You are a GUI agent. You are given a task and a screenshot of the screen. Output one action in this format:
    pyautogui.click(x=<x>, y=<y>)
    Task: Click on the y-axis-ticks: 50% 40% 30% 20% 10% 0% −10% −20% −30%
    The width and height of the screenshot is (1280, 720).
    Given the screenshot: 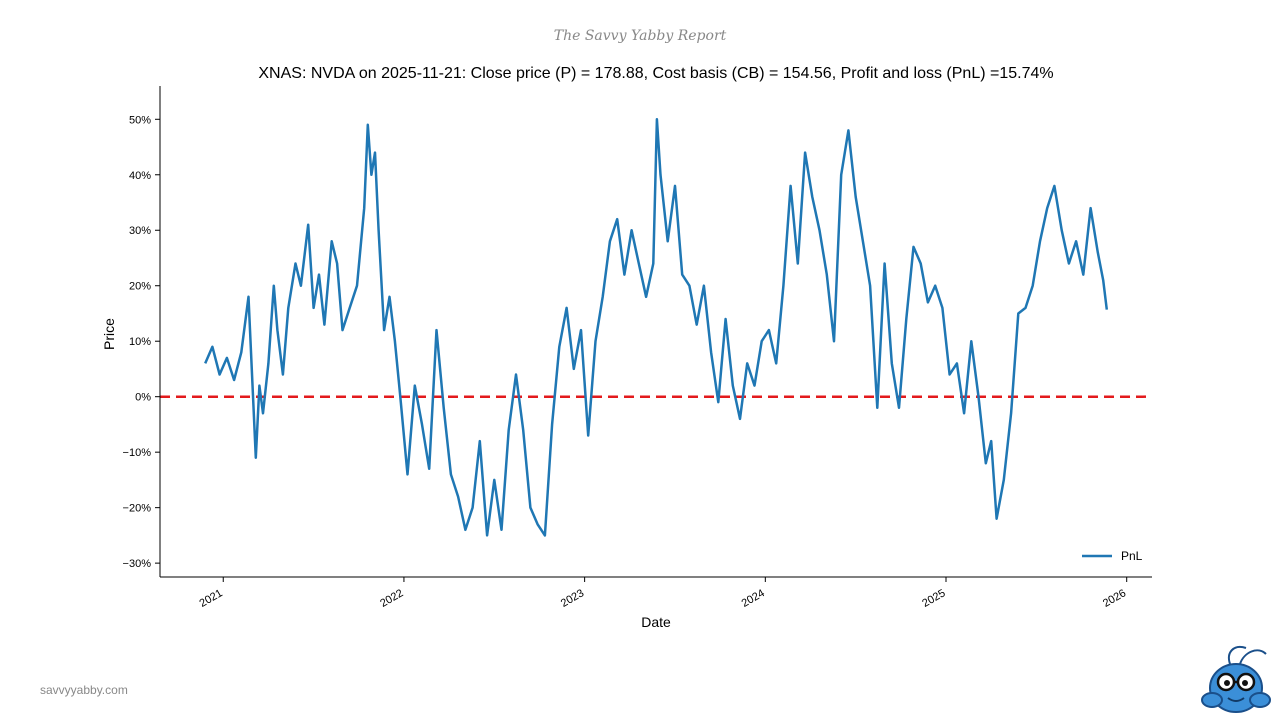 What is the action you would take?
    pyautogui.click(x=141, y=342)
    